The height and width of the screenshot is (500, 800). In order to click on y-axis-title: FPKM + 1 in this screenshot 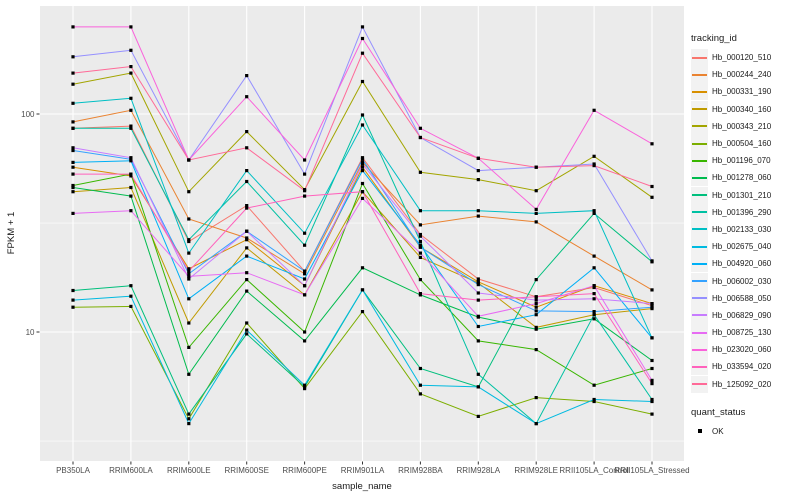, I will do `click(11, 233)`.